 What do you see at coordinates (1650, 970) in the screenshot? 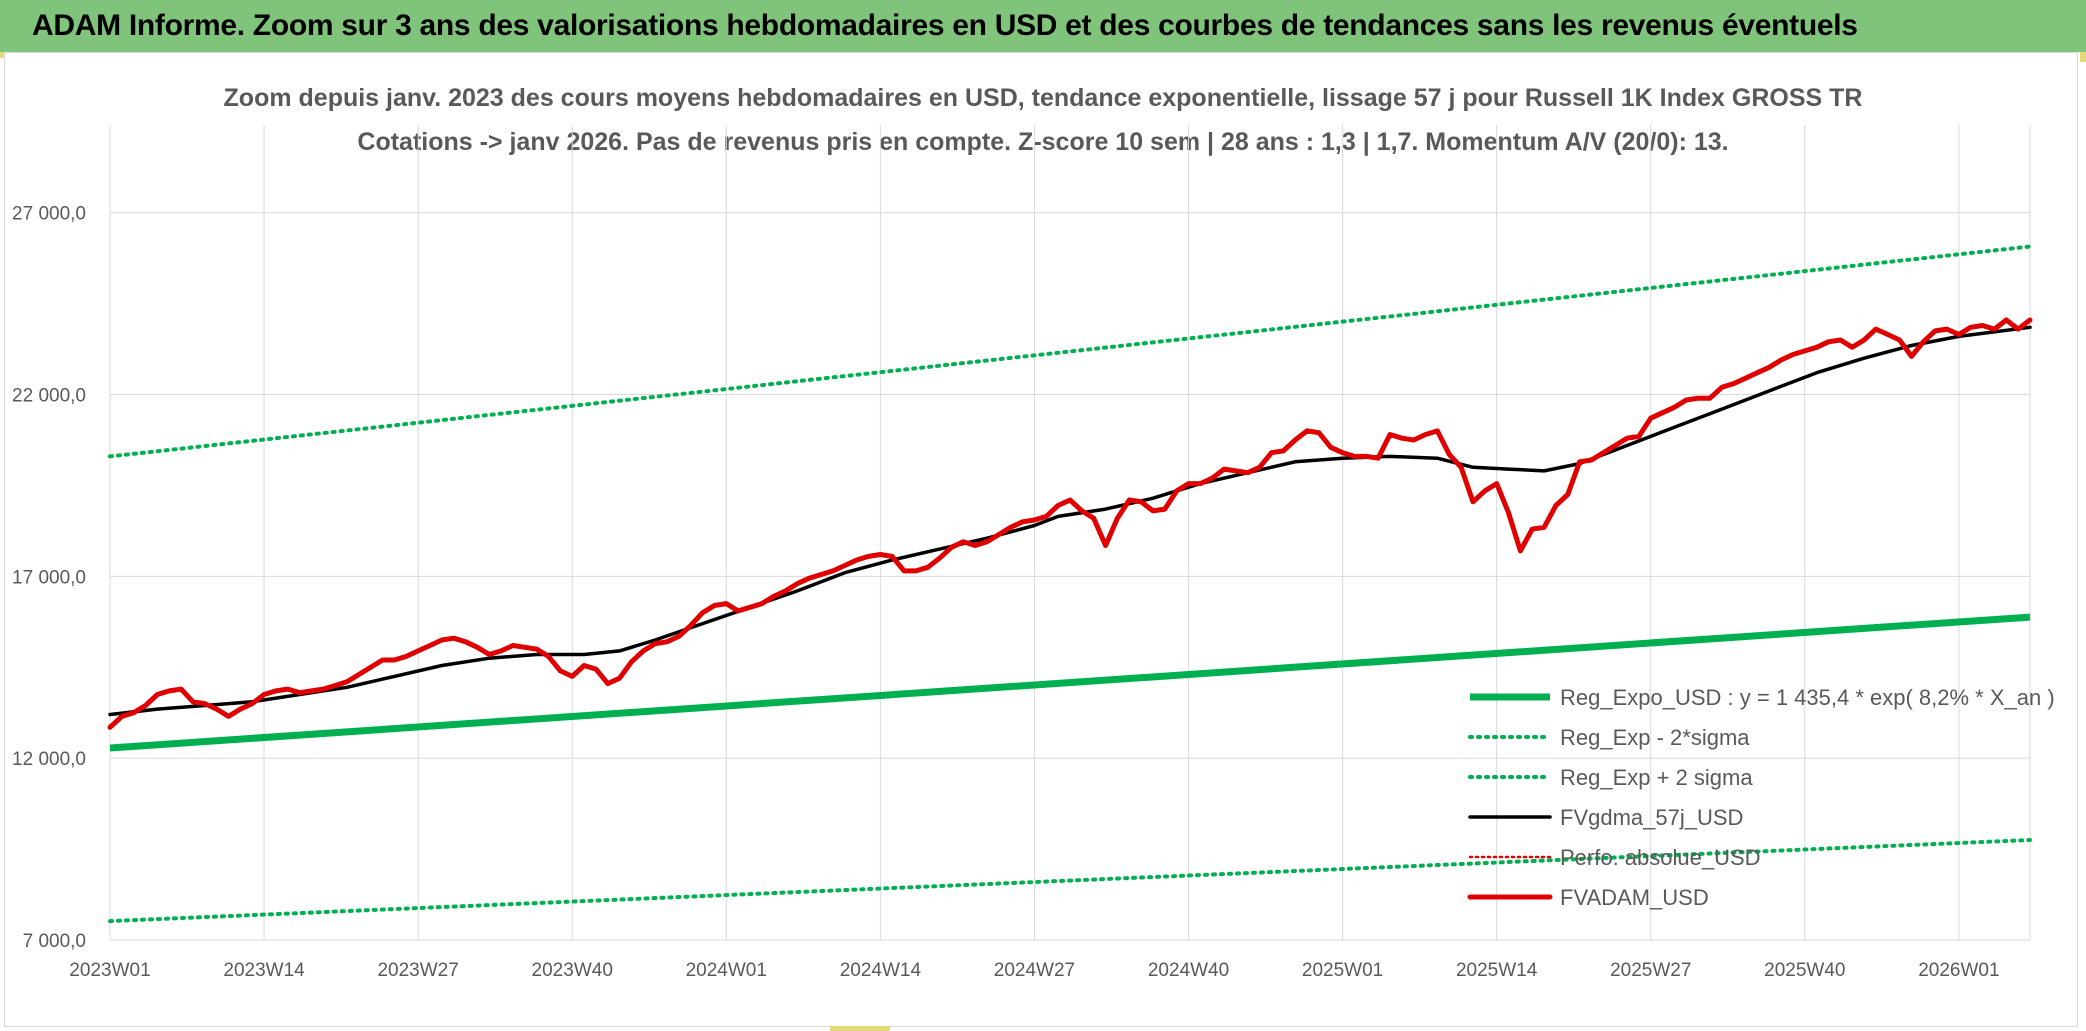
I see `x-tick-label: 2025W27` at bounding box center [1650, 970].